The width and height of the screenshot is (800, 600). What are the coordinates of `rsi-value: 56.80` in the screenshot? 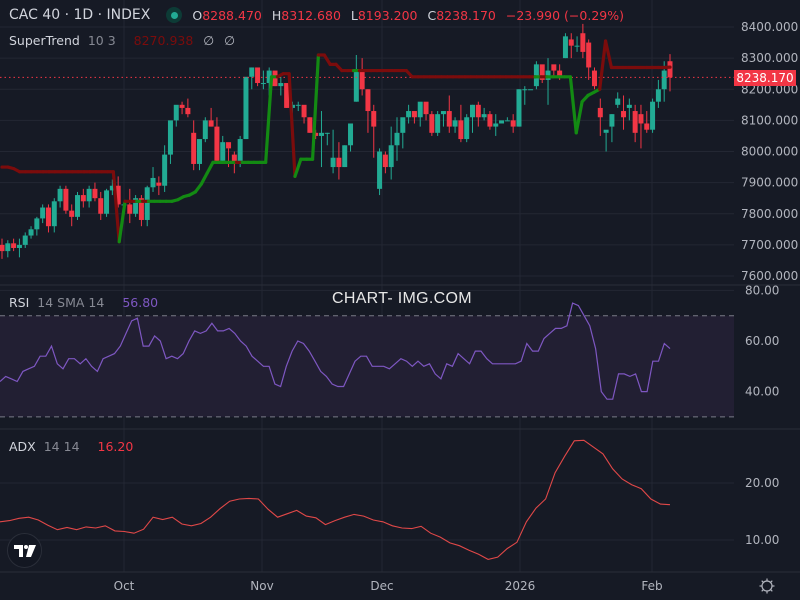 It's located at (140, 302).